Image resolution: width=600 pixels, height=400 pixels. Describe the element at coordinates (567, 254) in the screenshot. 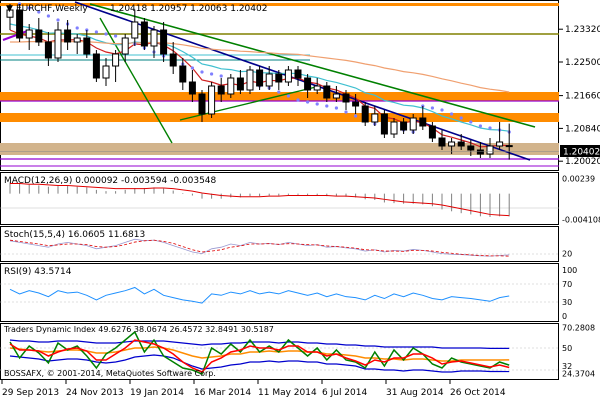

I see `indicator-level-label: 20` at that location.